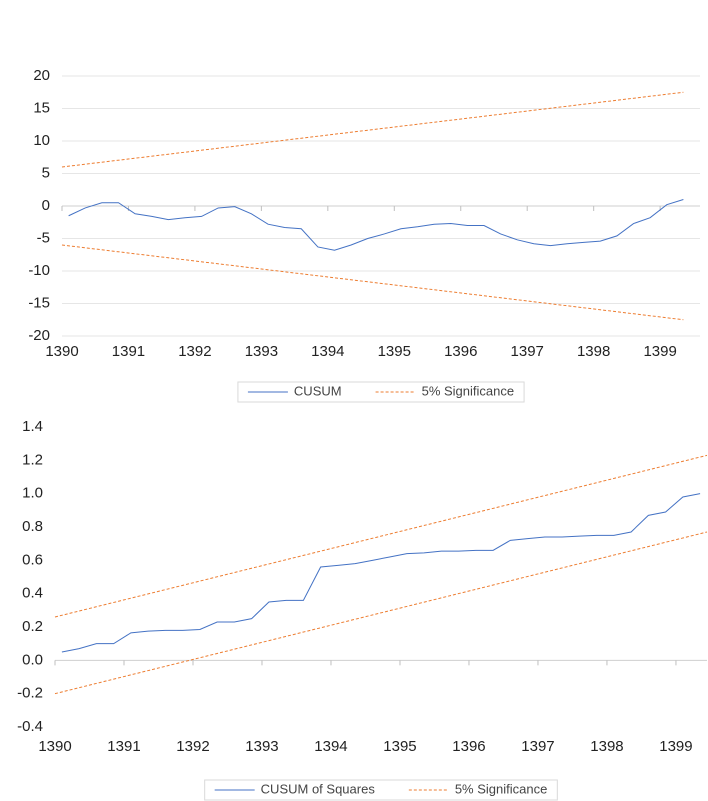  What do you see at coordinates (39, 270) in the screenshot?
I see `y-tick-label: -10` at bounding box center [39, 270].